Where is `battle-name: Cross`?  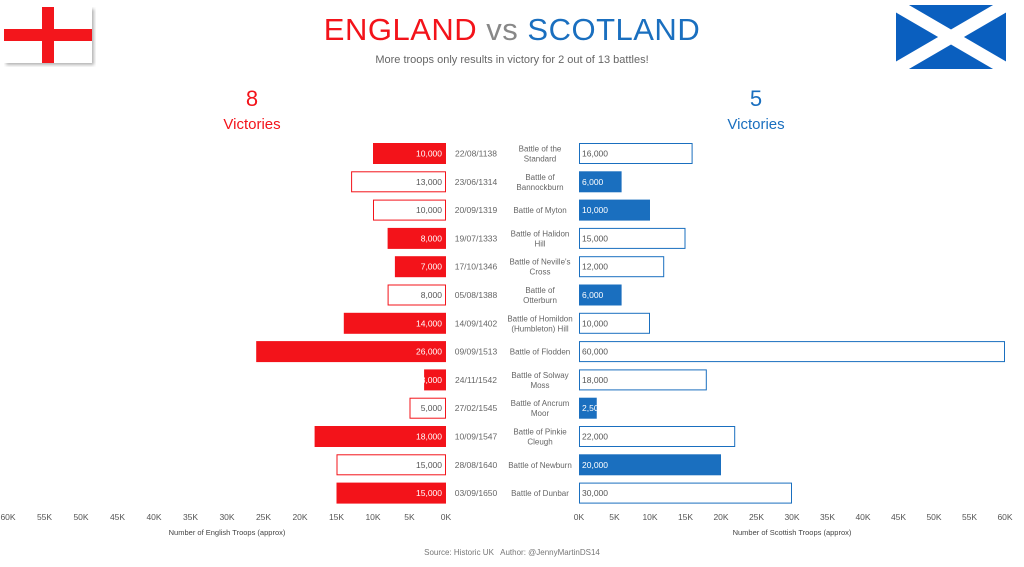
battle-name: Cross is located at coordinates (540, 272).